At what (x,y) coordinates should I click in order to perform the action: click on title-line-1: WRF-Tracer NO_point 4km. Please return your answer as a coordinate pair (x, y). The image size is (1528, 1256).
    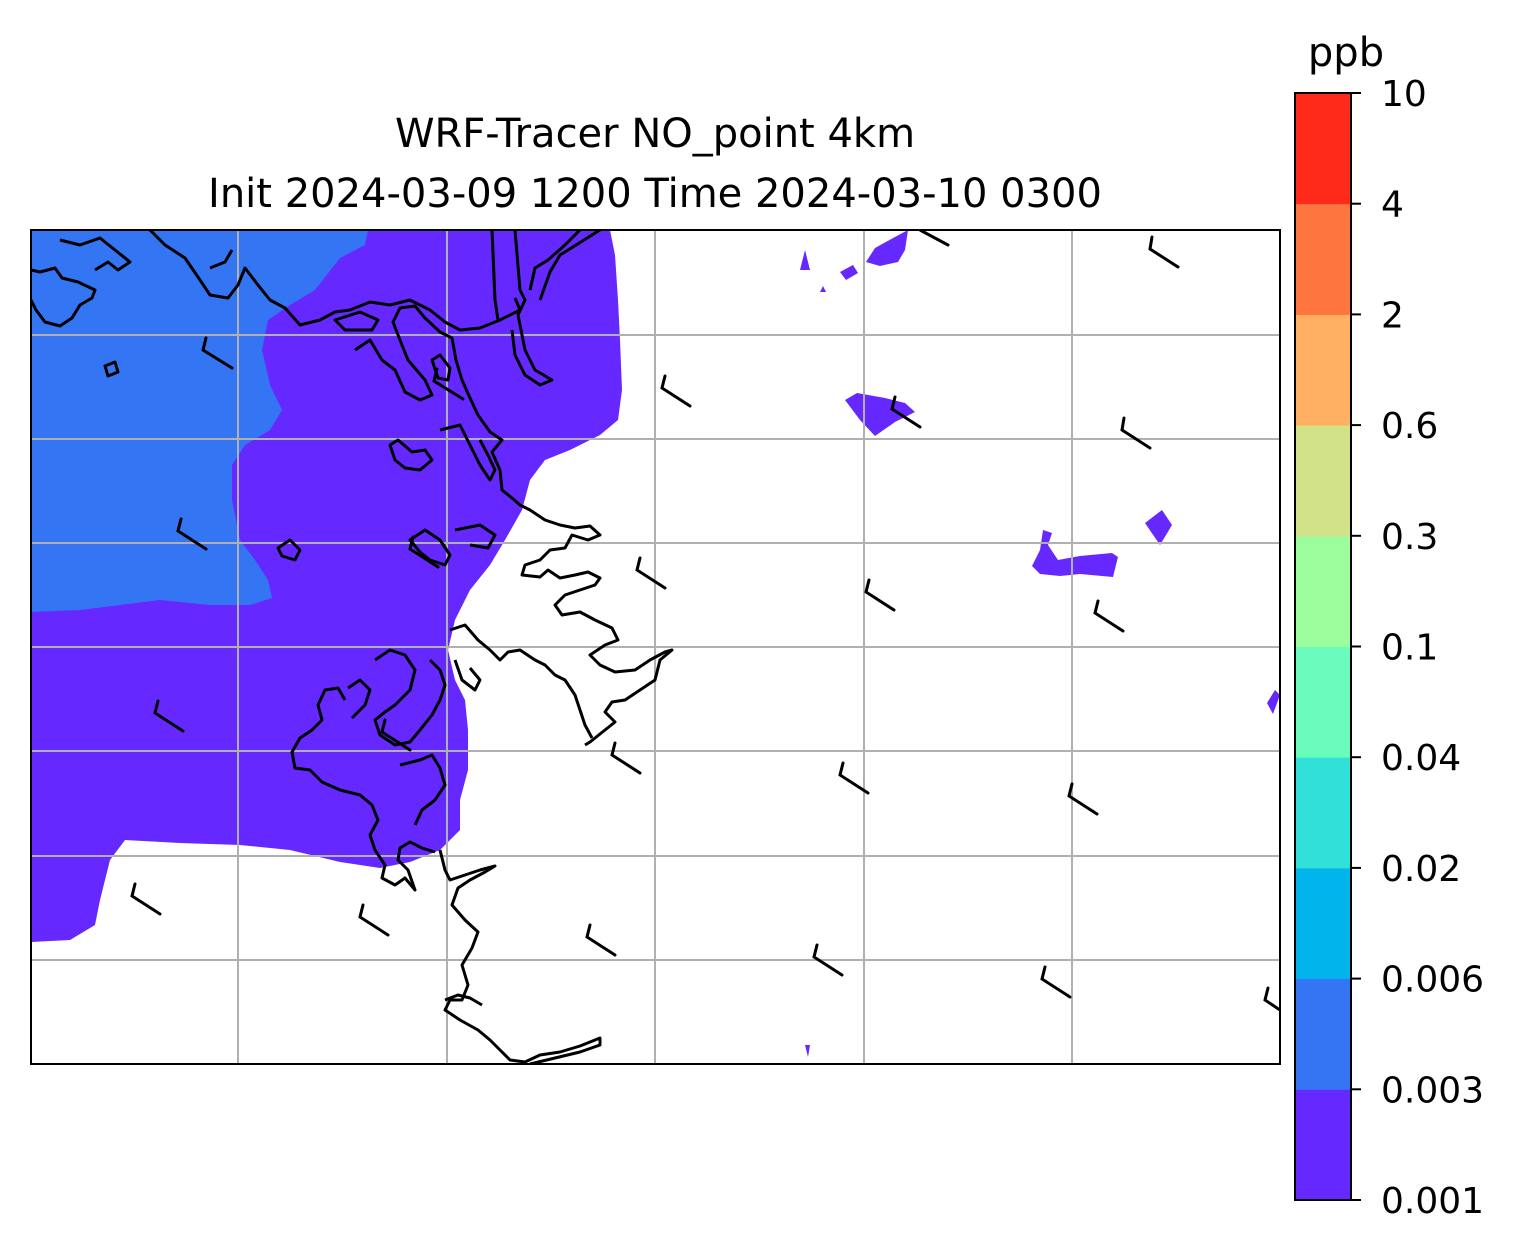
    Looking at the image, I should click on (655, 134).